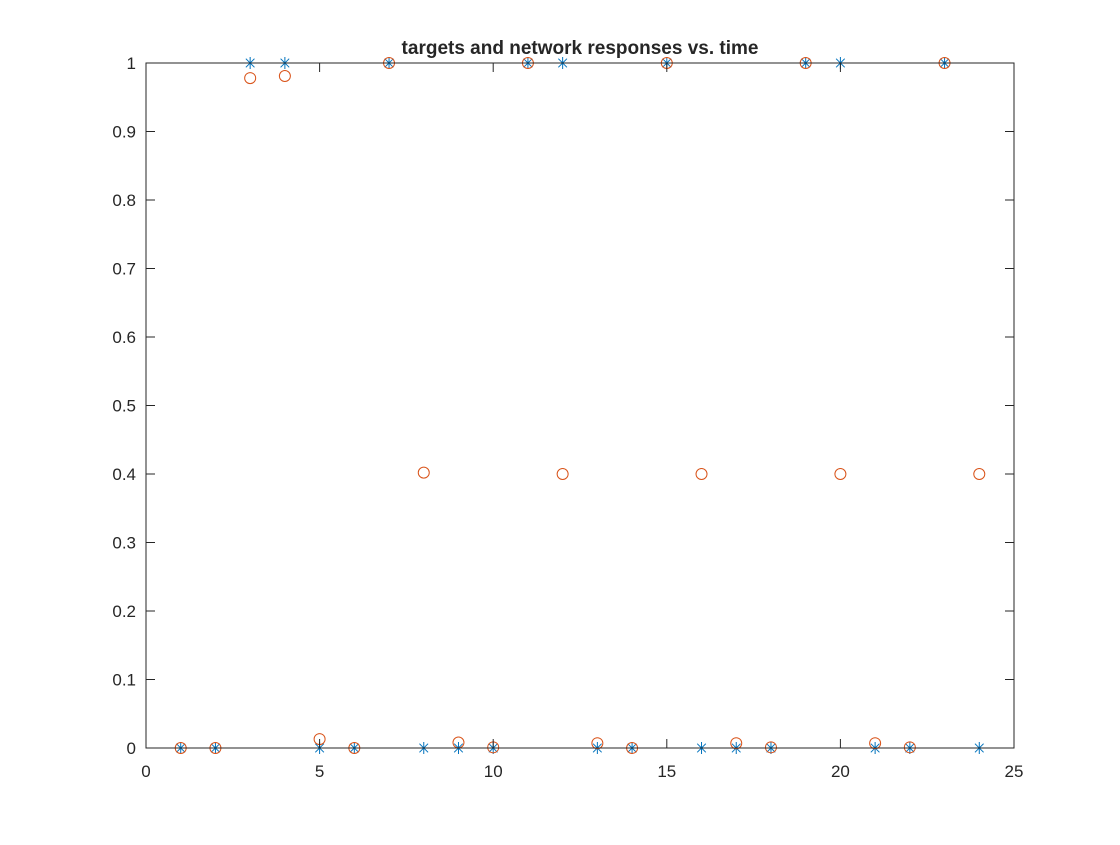 The height and width of the screenshot is (845, 1120). What do you see at coordinates (319, 771) in the screenshot?
I see `x-tick-label: 5` at bounding box center [319, 771].